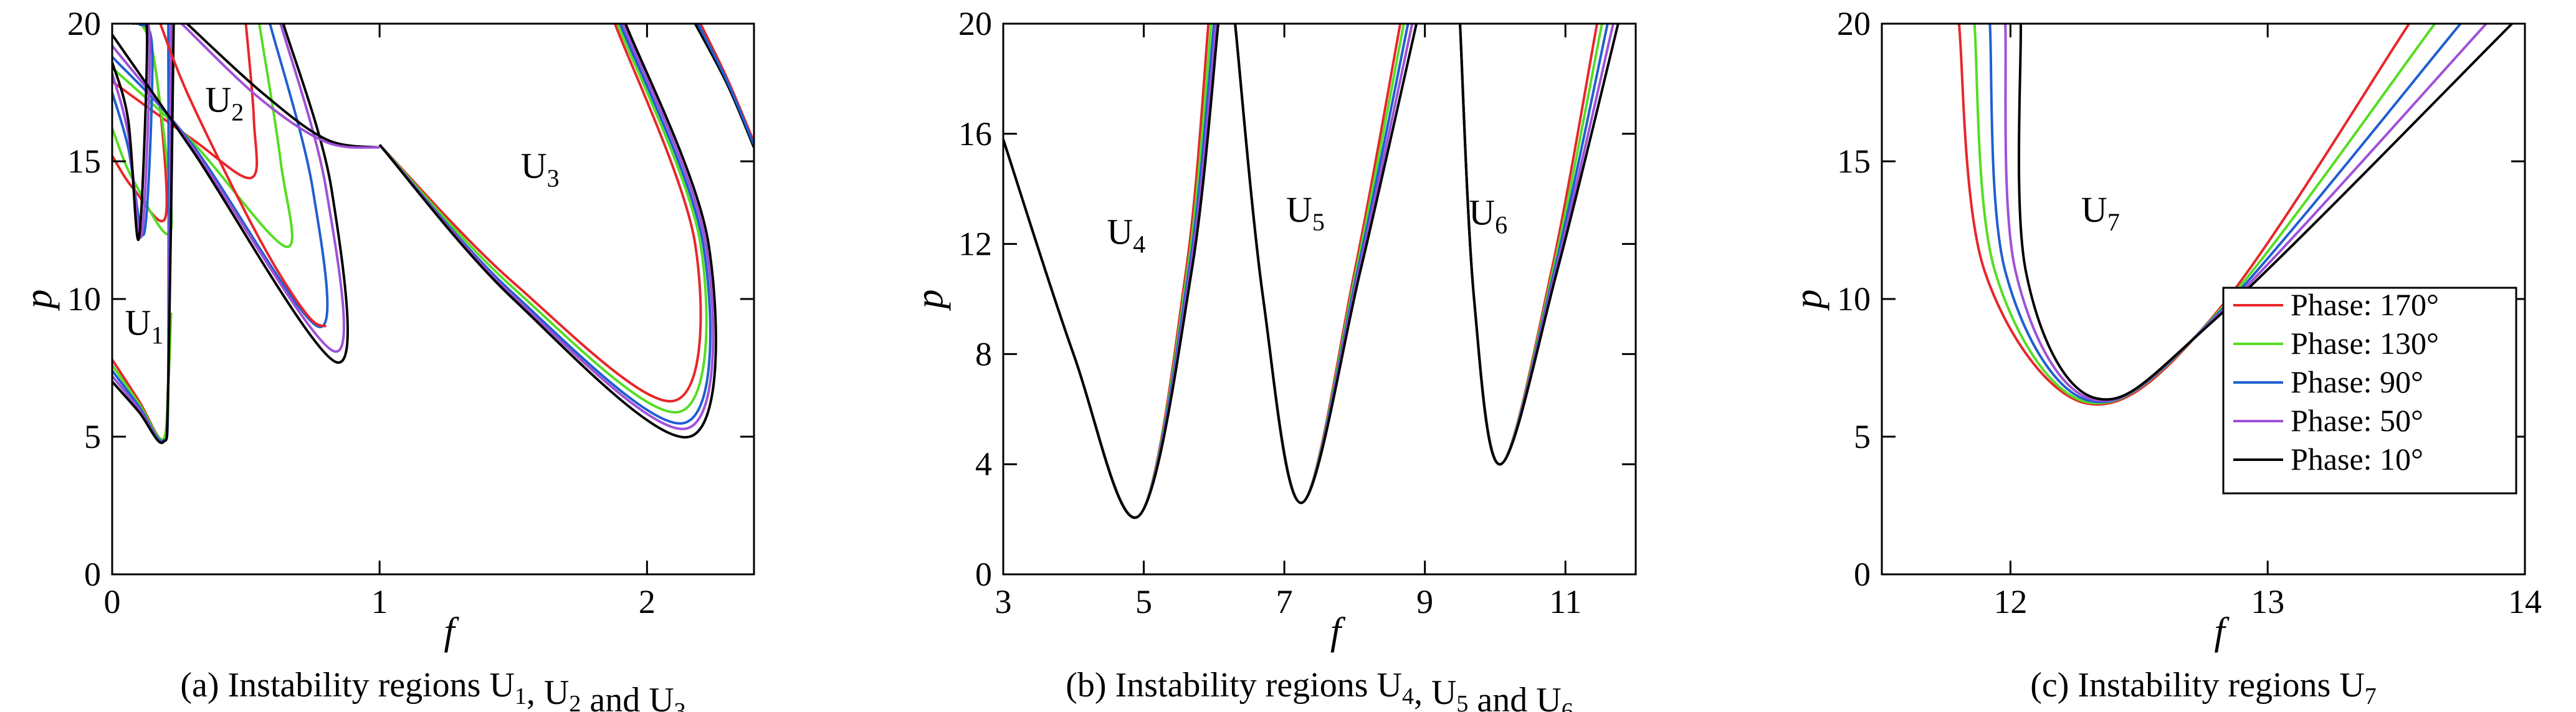  What do you see at coordinates (1565, 601) in the screenshot?
I see `x-tick-label: 11` at bounding box center [1565, 601].